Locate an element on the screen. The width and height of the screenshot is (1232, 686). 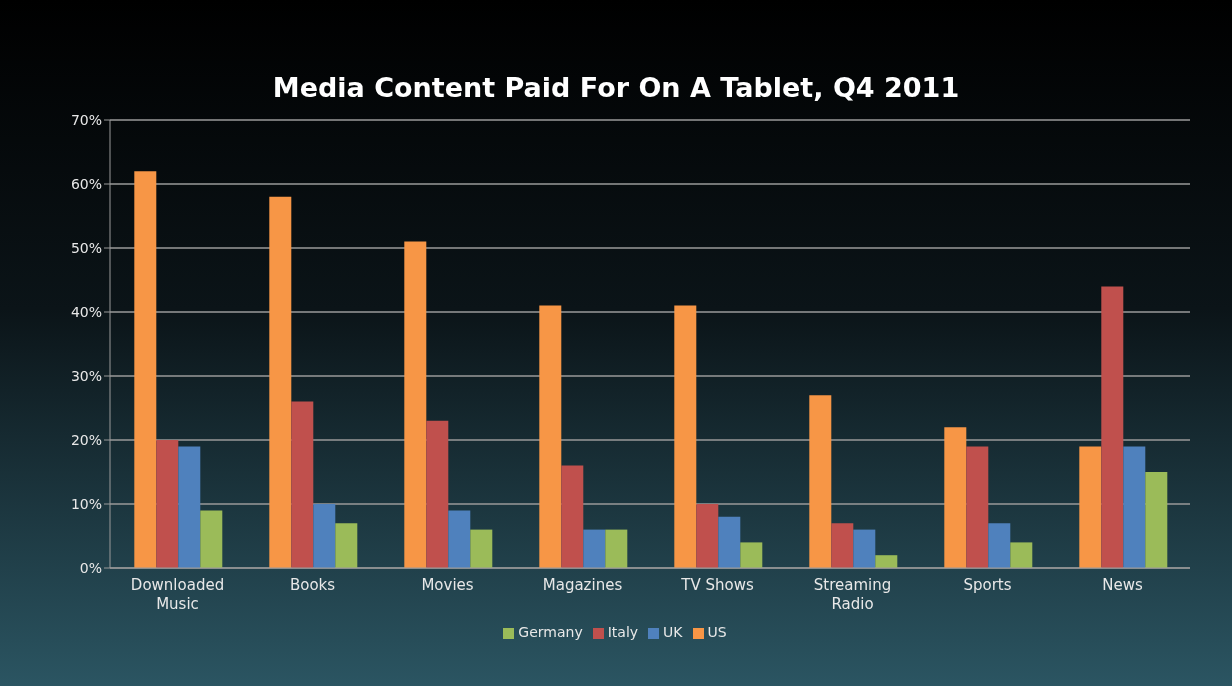
x-tick-label: Downloaded Music is located at coordinates (177, 594).